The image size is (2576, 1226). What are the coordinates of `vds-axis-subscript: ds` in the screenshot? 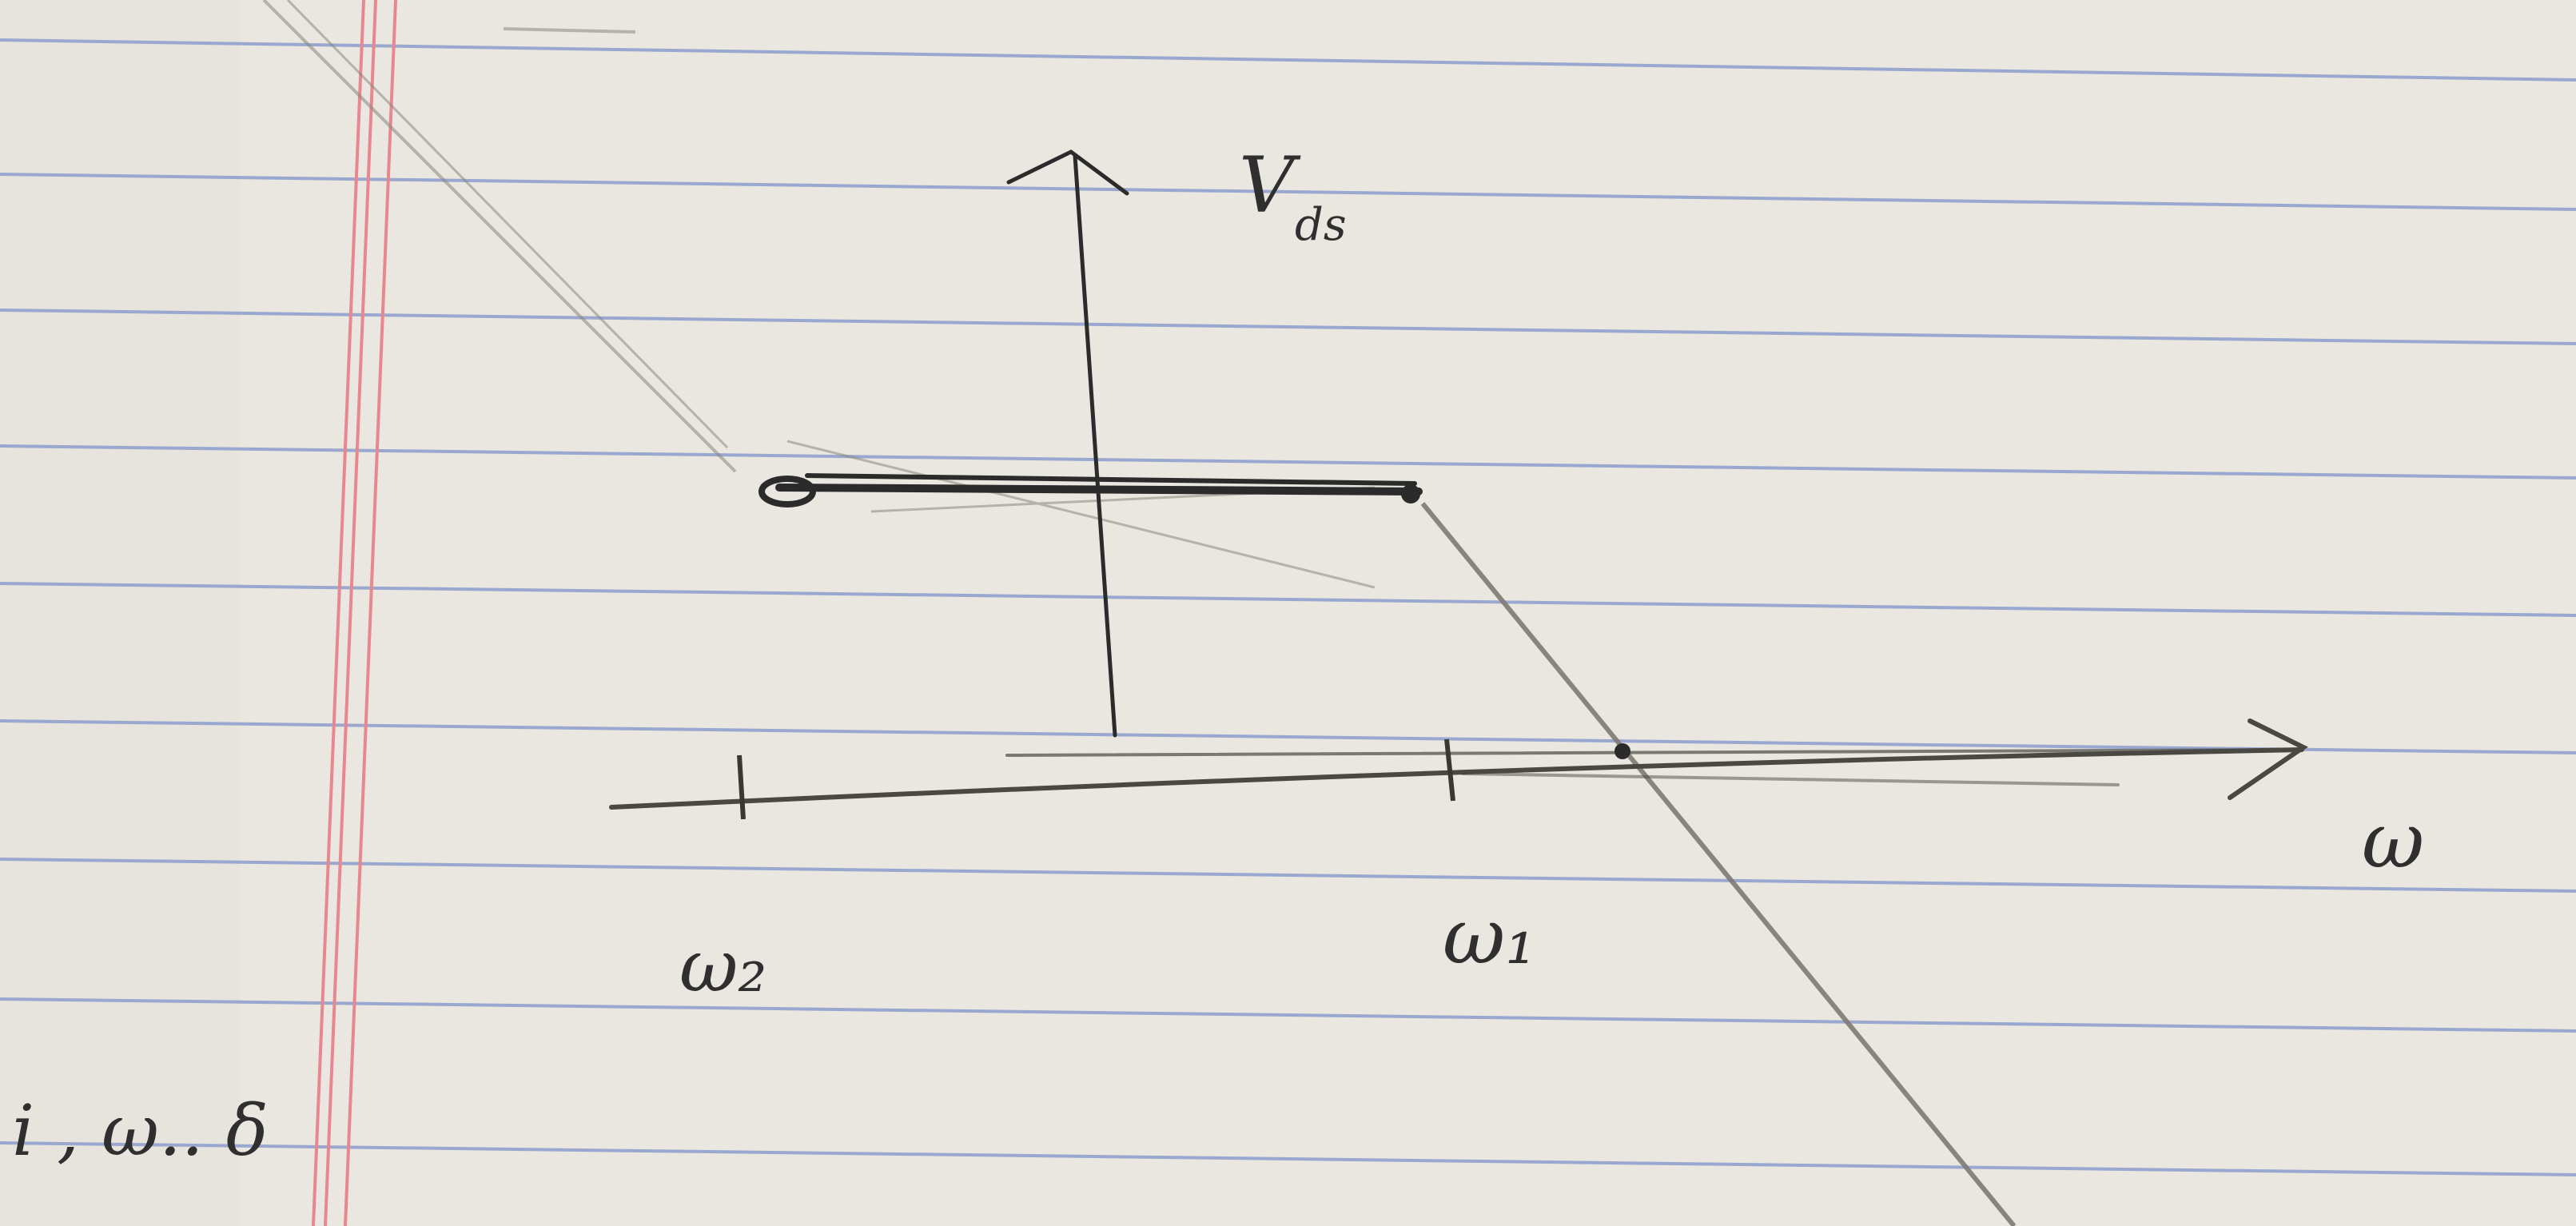 It's located at (1321, 225).